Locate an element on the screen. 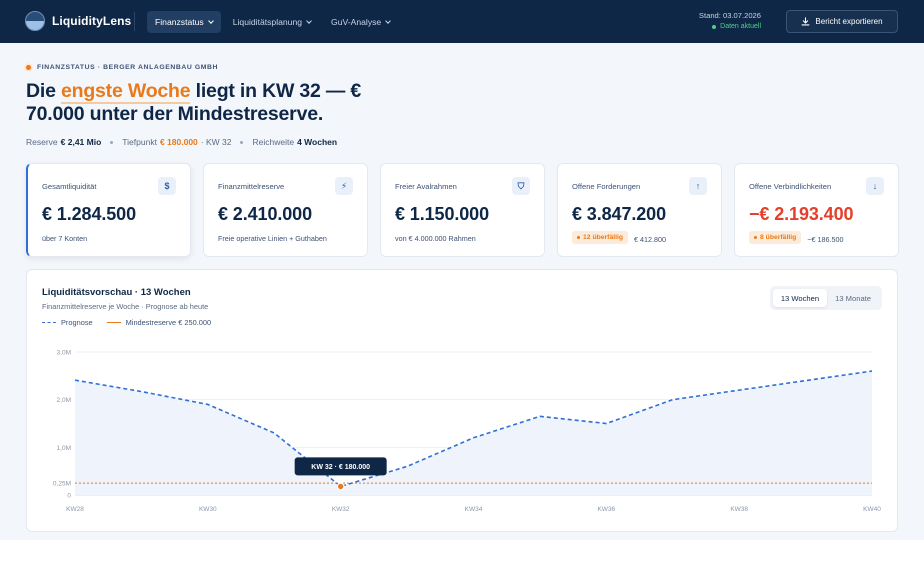 The width and height of the screenshot is (924, 578). app-name: LiquidityLens is located at coordinates (92, 21).